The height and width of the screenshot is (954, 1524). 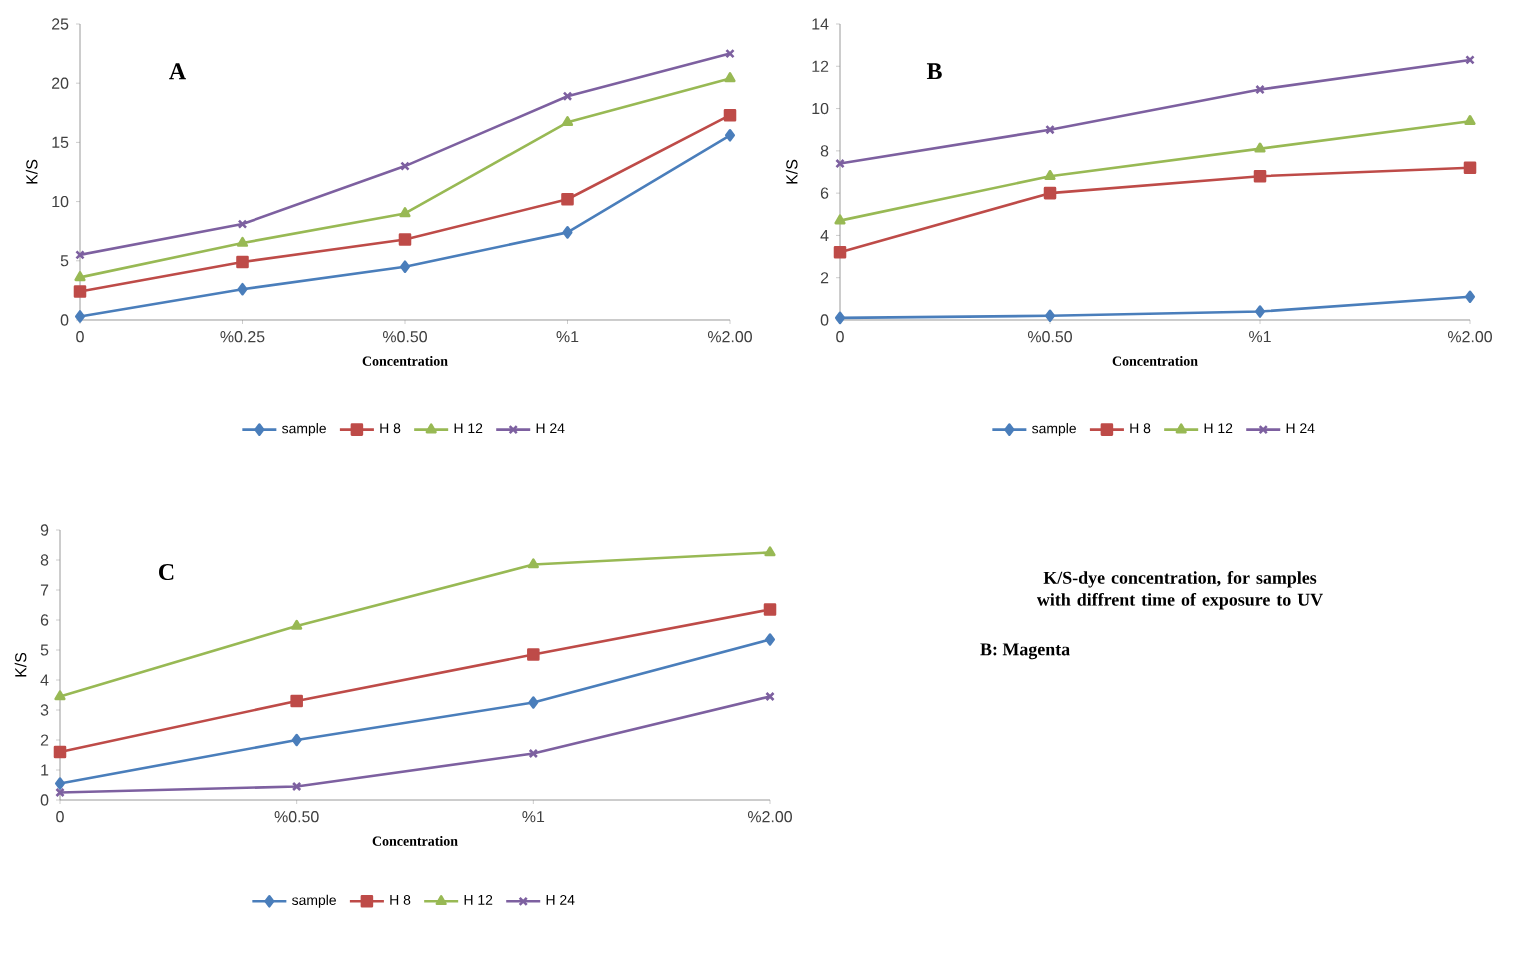 What do you see at coordinates (934, 71) in the screenshot?
I see `text: B` at bounding box center [934, 71].